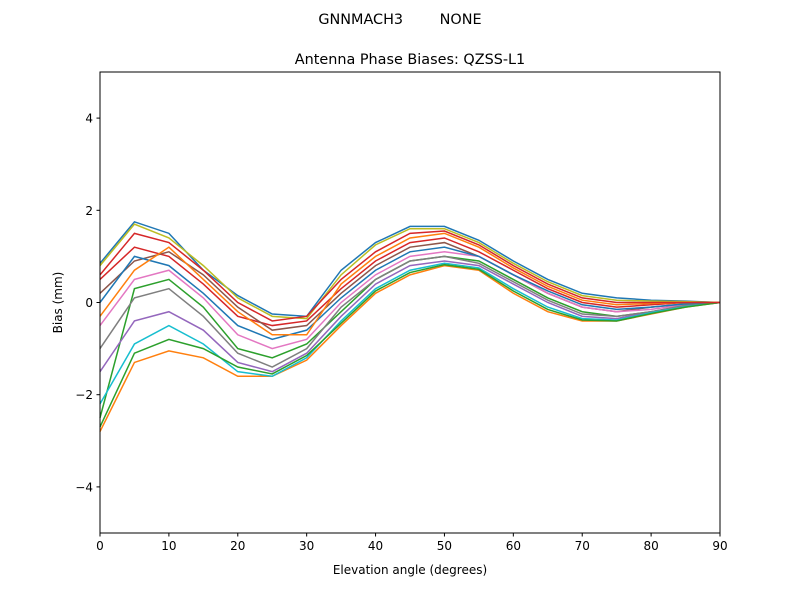 This screenshot has width=800, height=604. What do you see at coordinates (410, 570) in the screenshot?
I see `x-axis-label: Elevation angle (degrees)` at bounding box center [410, 570].